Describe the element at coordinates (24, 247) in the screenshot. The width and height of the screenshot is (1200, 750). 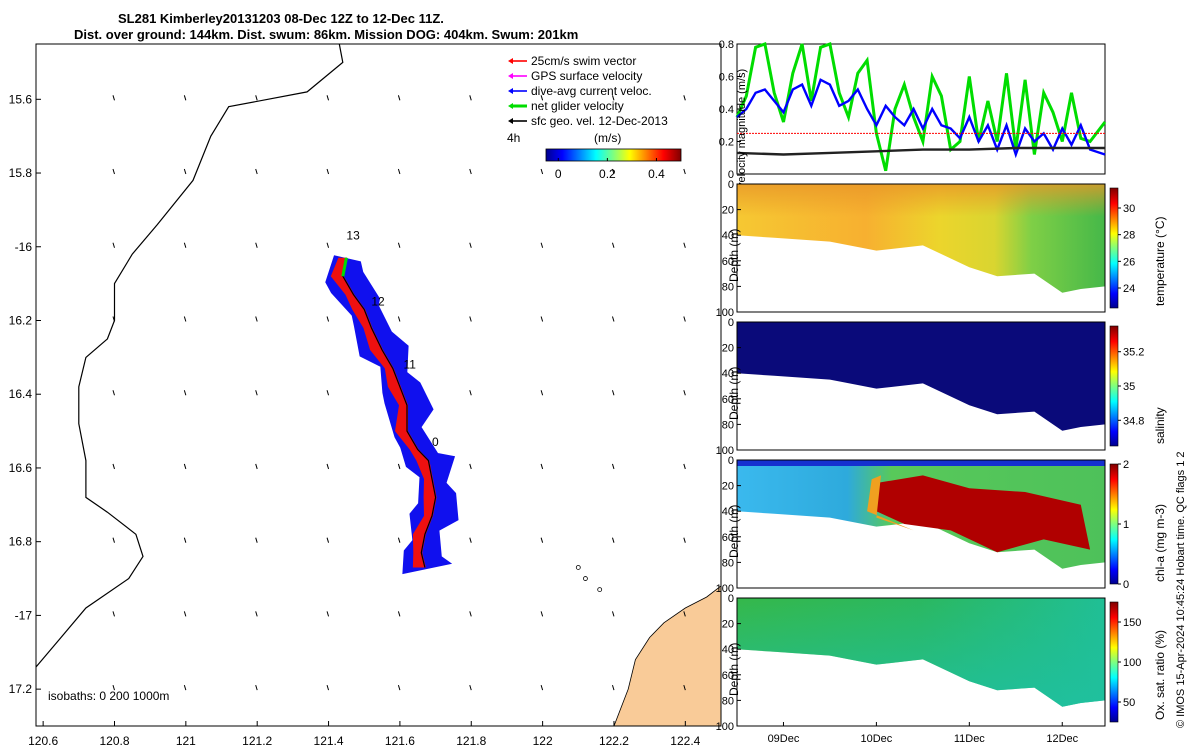
I see `y-tick-label: -16` at that location.